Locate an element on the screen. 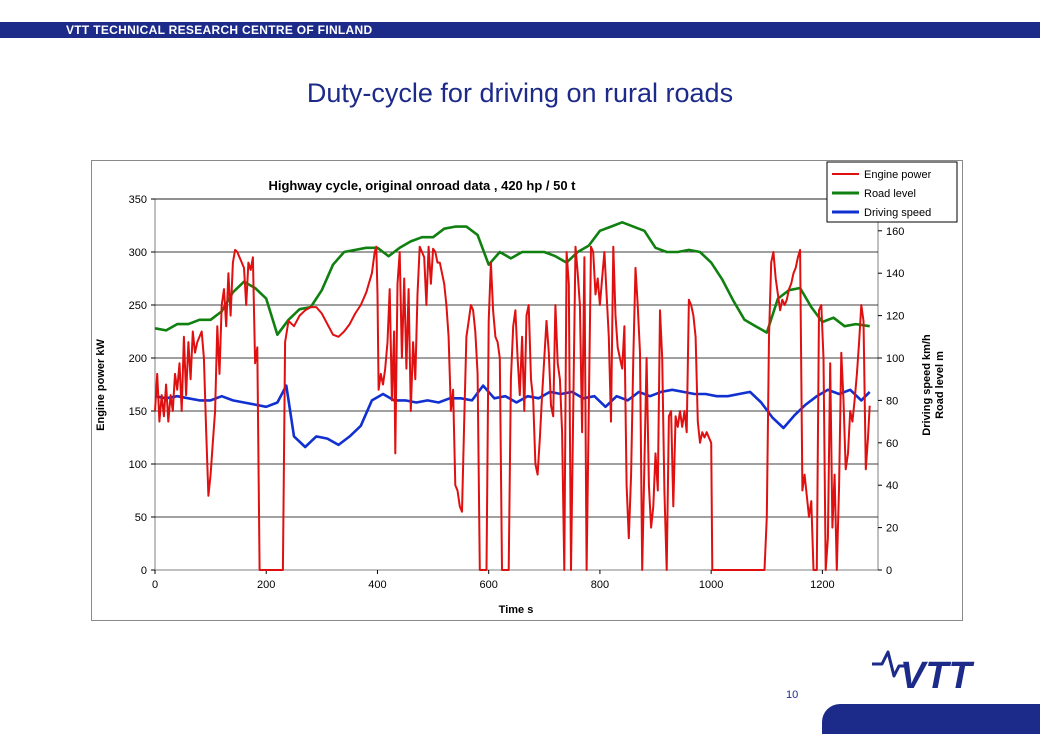 The width and height of the screenshot is (1040, 734). y-right-tick-label: 140 is located at coordinates (895, 274).